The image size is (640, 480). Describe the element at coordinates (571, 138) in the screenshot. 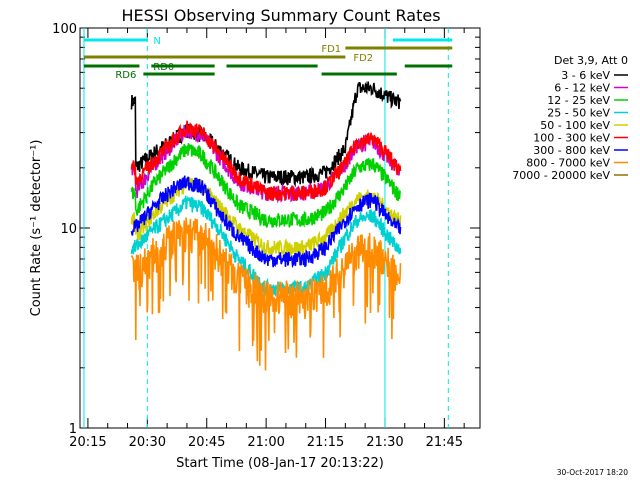

I see `legend-label: 100 - 300 keV` at that location.